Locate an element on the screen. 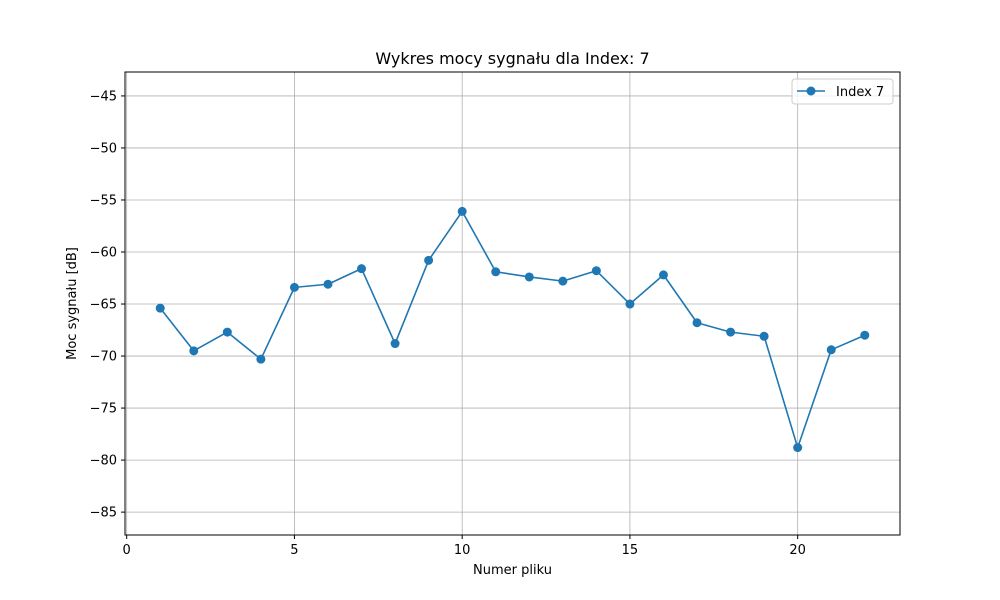 The image size is (1000, 600). y-tick-label: −60 is located at coordinates (103, 252).